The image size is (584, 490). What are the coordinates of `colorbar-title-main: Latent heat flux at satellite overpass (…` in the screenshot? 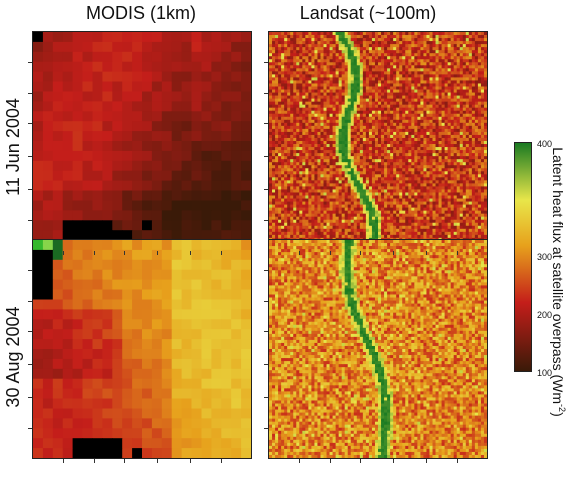 It's located at (558, 276).